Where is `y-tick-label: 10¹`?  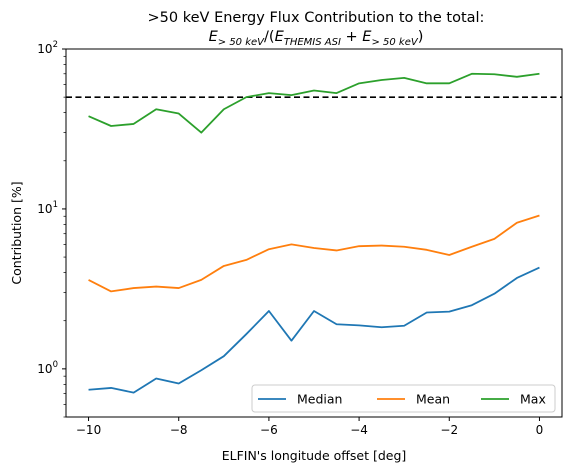
y-tick-label: 10¹ is located at coordinates (47, 208).